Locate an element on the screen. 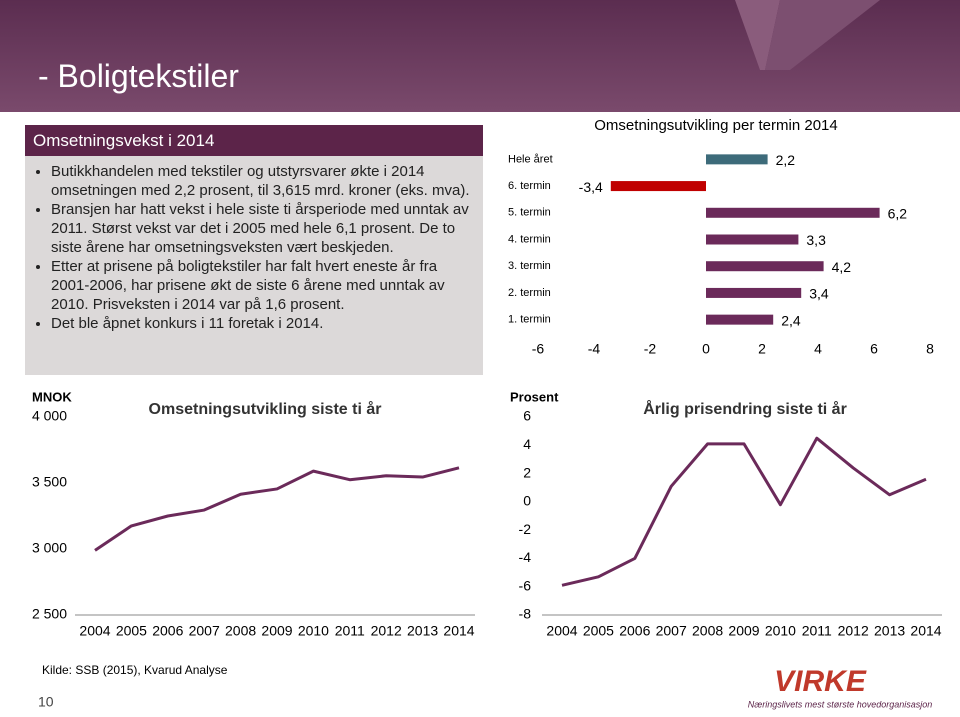 Image resolution: width=960 pixels, height=717 pixels. y-tick-label: 3 500 is located at coordinates (49, 482).